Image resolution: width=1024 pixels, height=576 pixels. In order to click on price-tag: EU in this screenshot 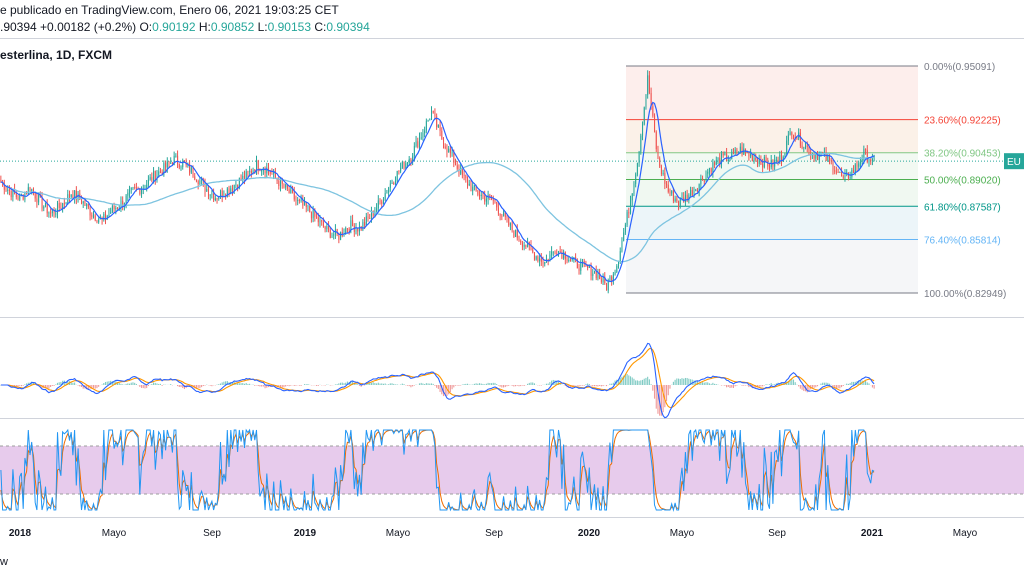, I will do `click(1014, 162)`.